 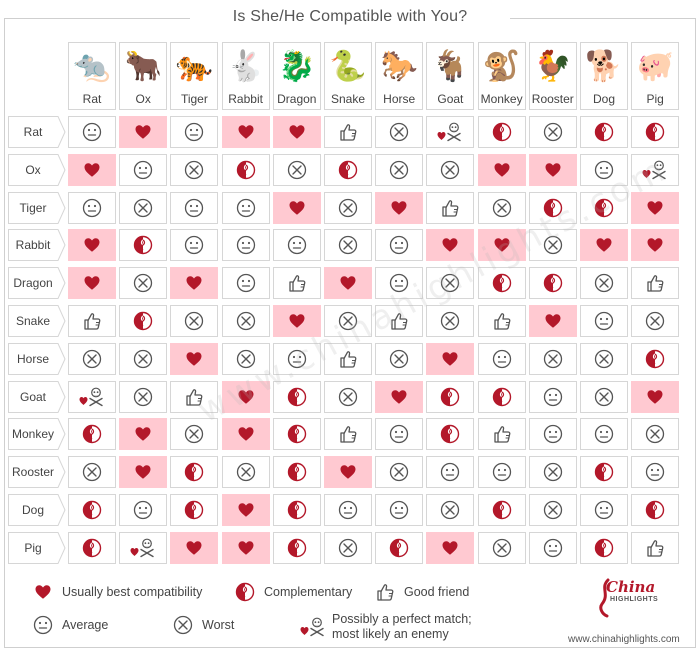 I want to click on goat-icon: 🐐, so click(x=450, y=66).